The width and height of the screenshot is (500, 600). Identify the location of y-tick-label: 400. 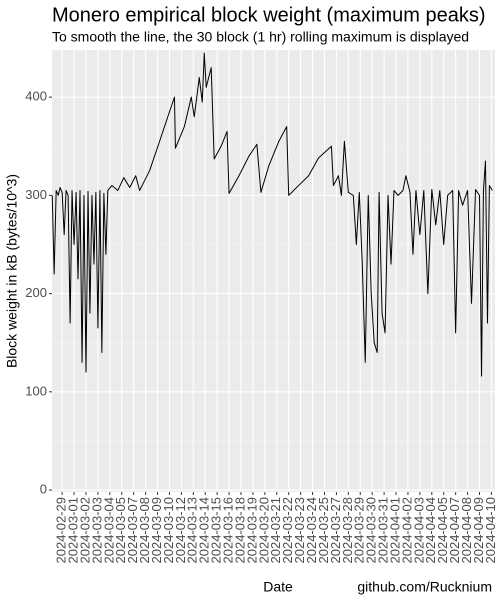
(36, 96).